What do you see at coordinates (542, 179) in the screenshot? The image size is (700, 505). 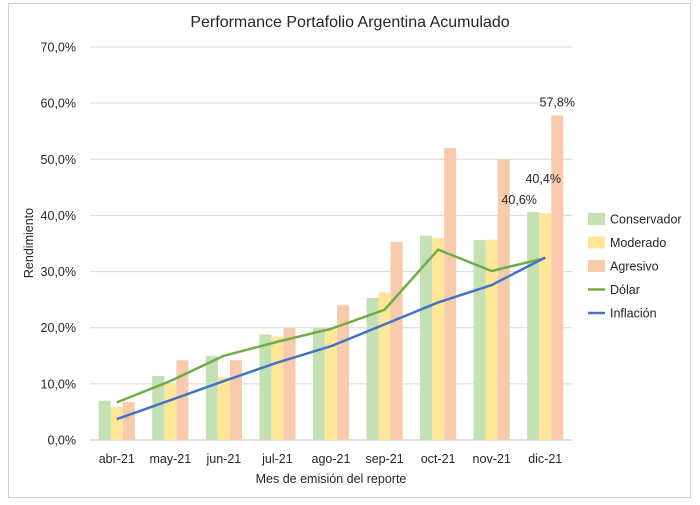 I see `data-label-moderado: 40,4%` at bounding box center [542, 179].